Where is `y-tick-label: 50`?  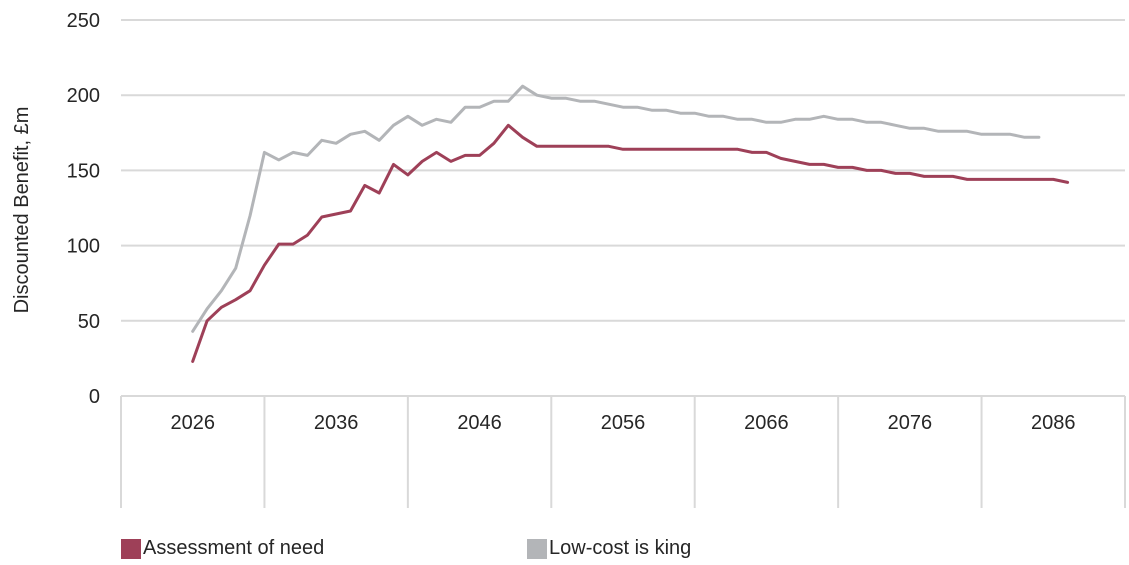
y-tick-label: 50 is located at coordinates (89, 322).